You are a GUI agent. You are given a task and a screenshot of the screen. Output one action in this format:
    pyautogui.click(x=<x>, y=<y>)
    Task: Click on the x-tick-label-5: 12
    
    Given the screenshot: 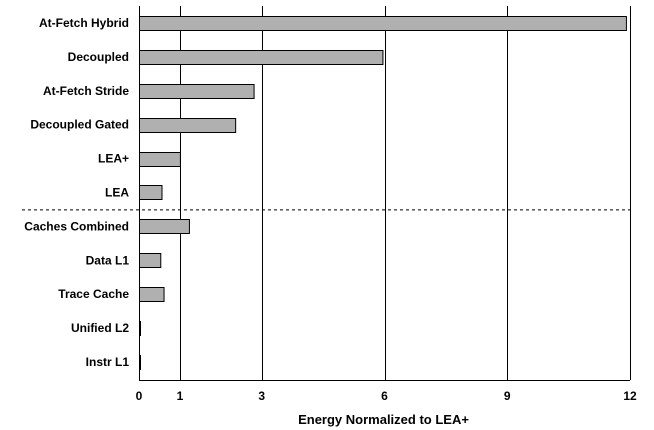 What is the action you would take?
    pyautogui.click(x=630, y=396)
    